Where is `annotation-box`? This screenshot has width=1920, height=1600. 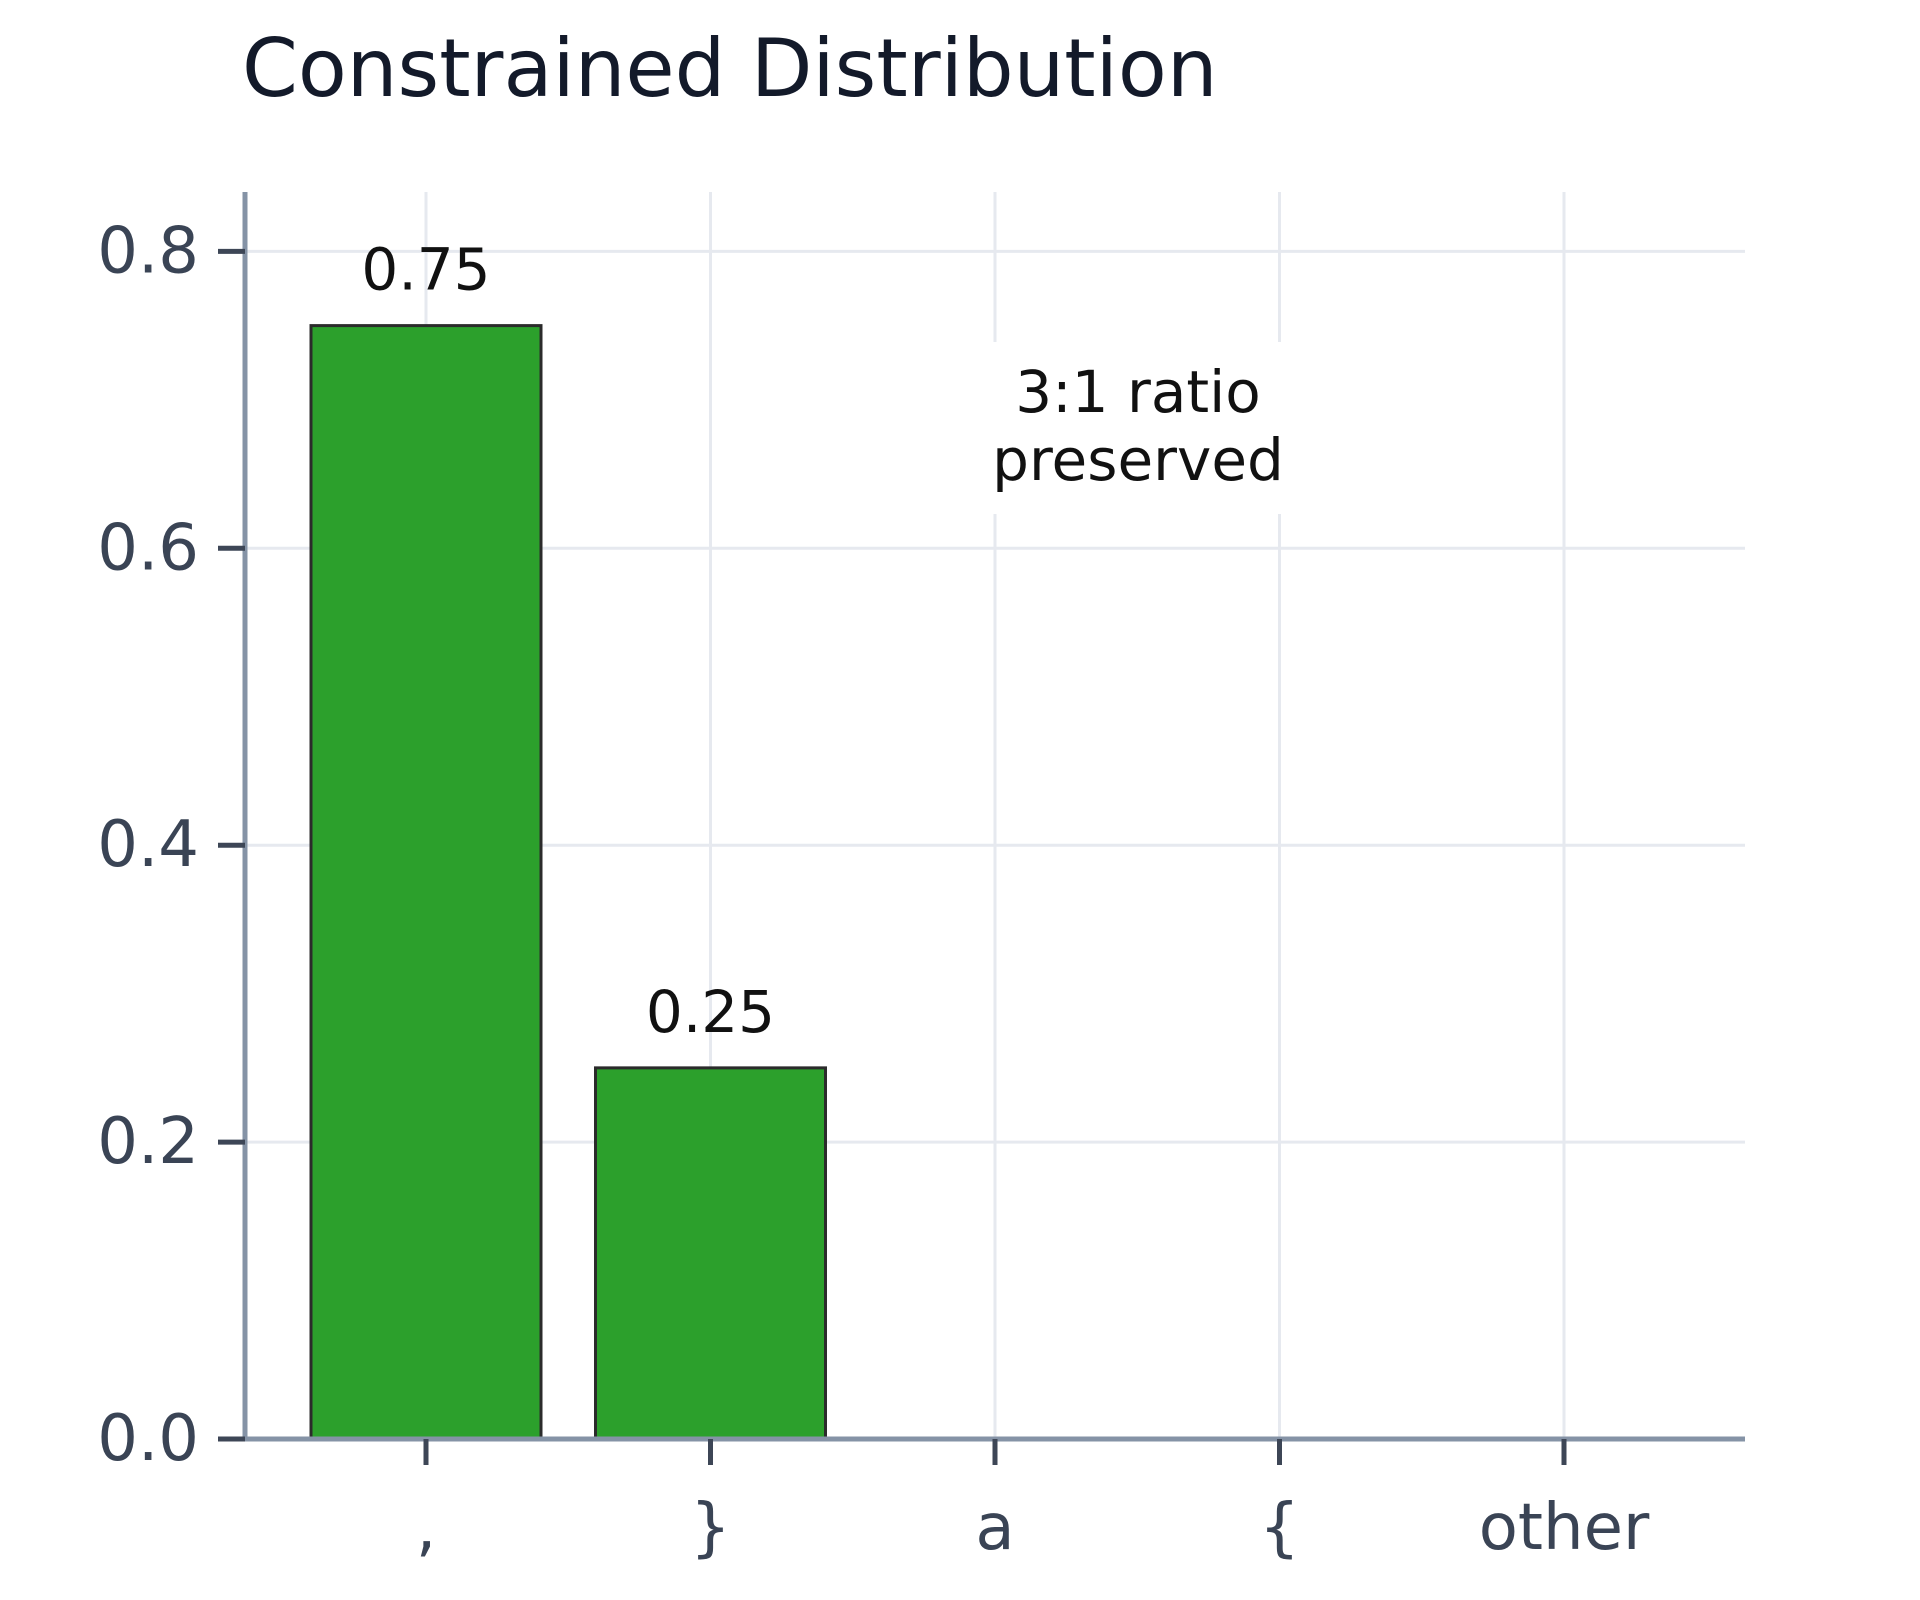
annotation-box is located at coordinates (1138, 428).